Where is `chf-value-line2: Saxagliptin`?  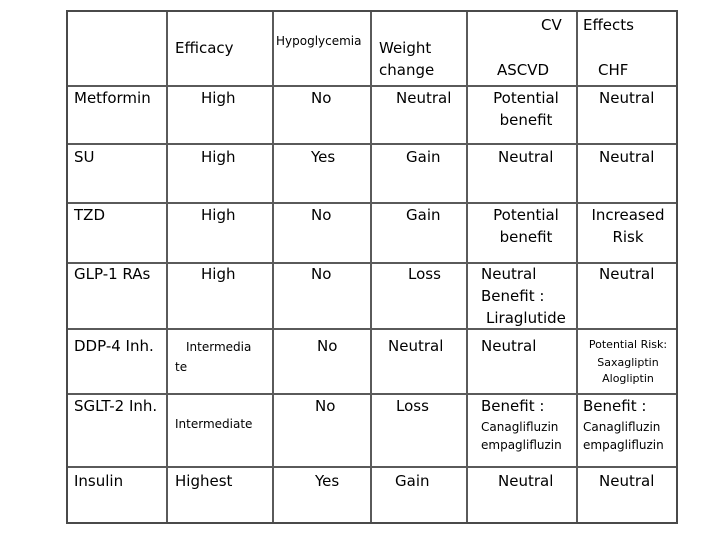
chf-value-line2: Saxagliptin is located at coordinates (628, 362).